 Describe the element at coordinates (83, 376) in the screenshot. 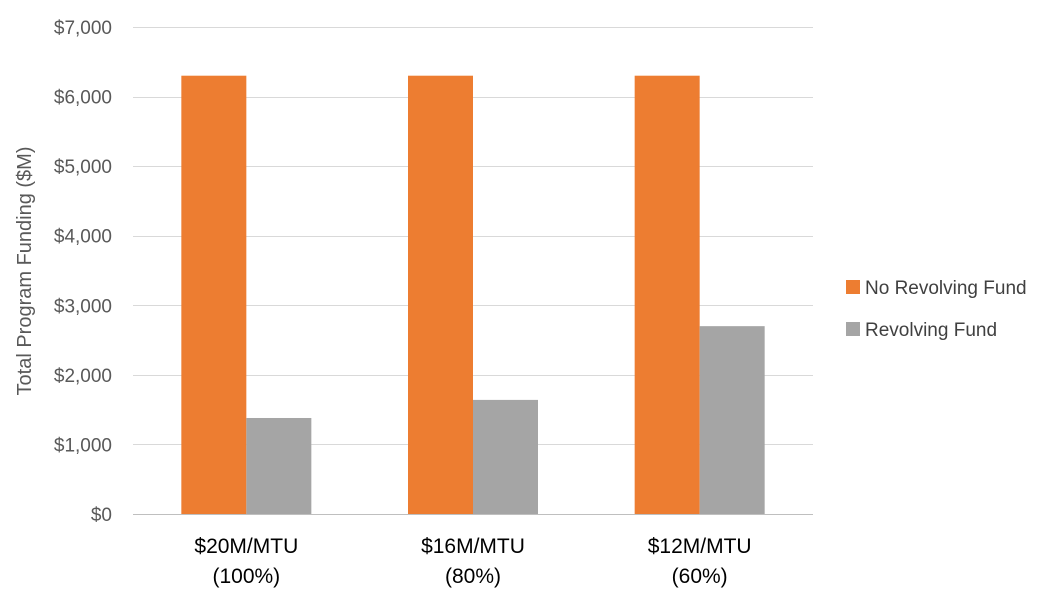

I see `y-tick-label: $2,000` at that location.